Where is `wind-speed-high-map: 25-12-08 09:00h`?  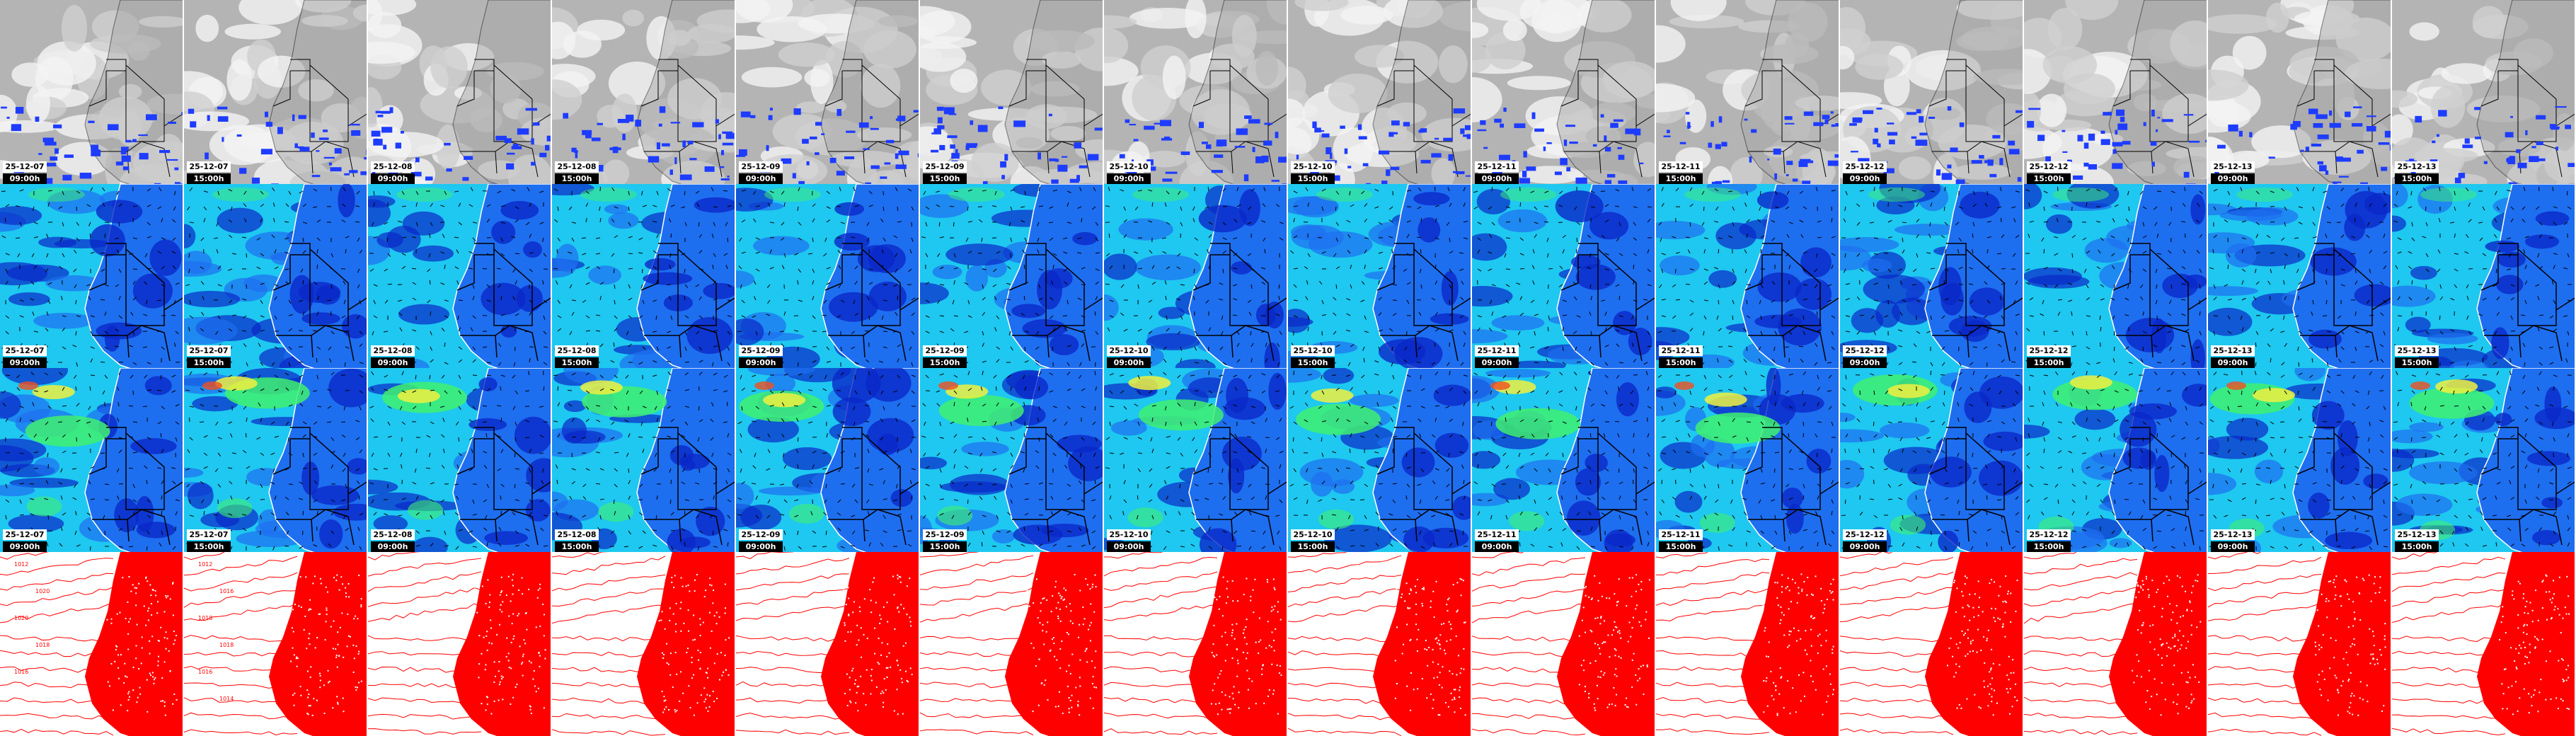
wind-speed-high-map: 25-12-08 09:00h is located at coordinates (460, 460).